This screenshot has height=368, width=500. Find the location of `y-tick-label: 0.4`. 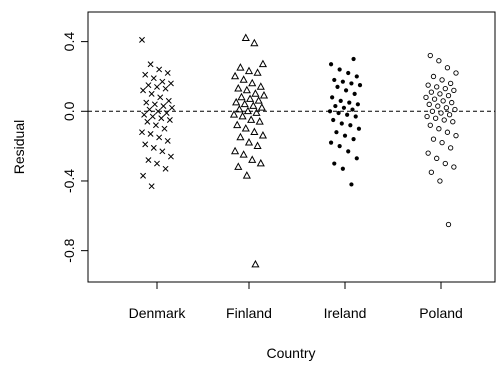

y-tick-label: 0.4 is located at coordinates (69, 42).